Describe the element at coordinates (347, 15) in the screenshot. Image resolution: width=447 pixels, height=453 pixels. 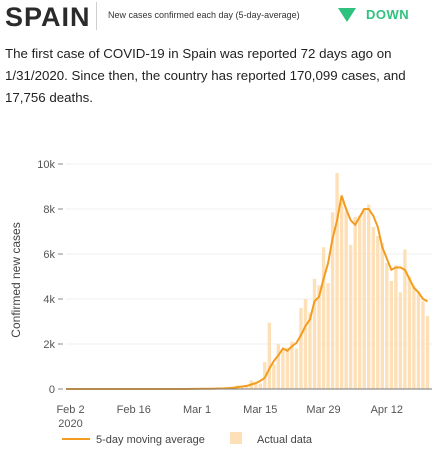
I see `triangle-down-icon` at that location.